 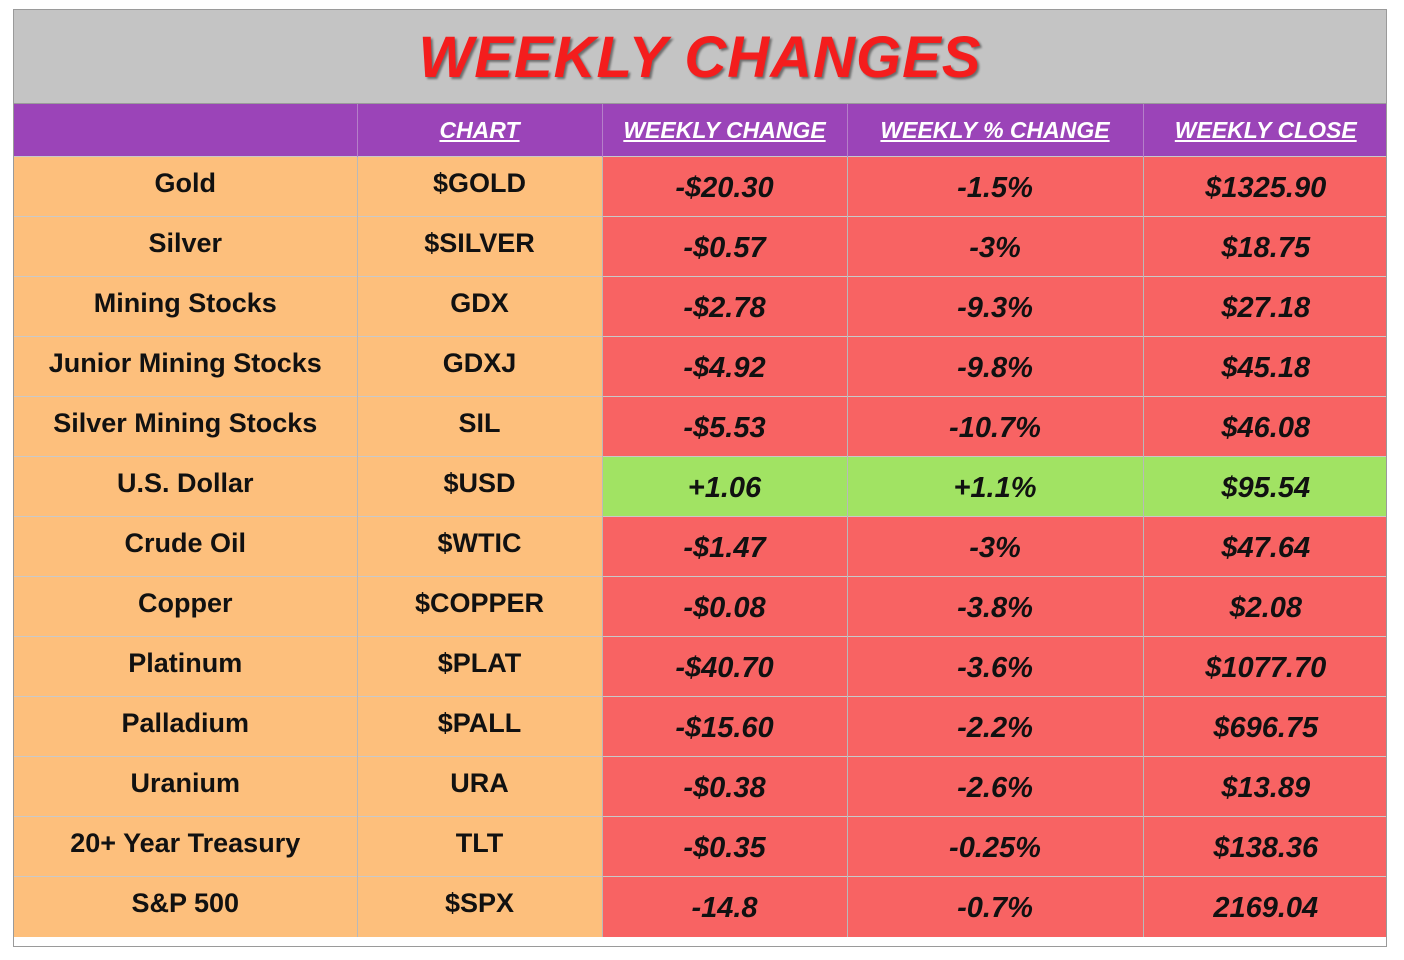 What do you see at coordinates (725, 666) in the screenshot?
I see `weekly-change: -$40.70` at bounding box center [725, 666].